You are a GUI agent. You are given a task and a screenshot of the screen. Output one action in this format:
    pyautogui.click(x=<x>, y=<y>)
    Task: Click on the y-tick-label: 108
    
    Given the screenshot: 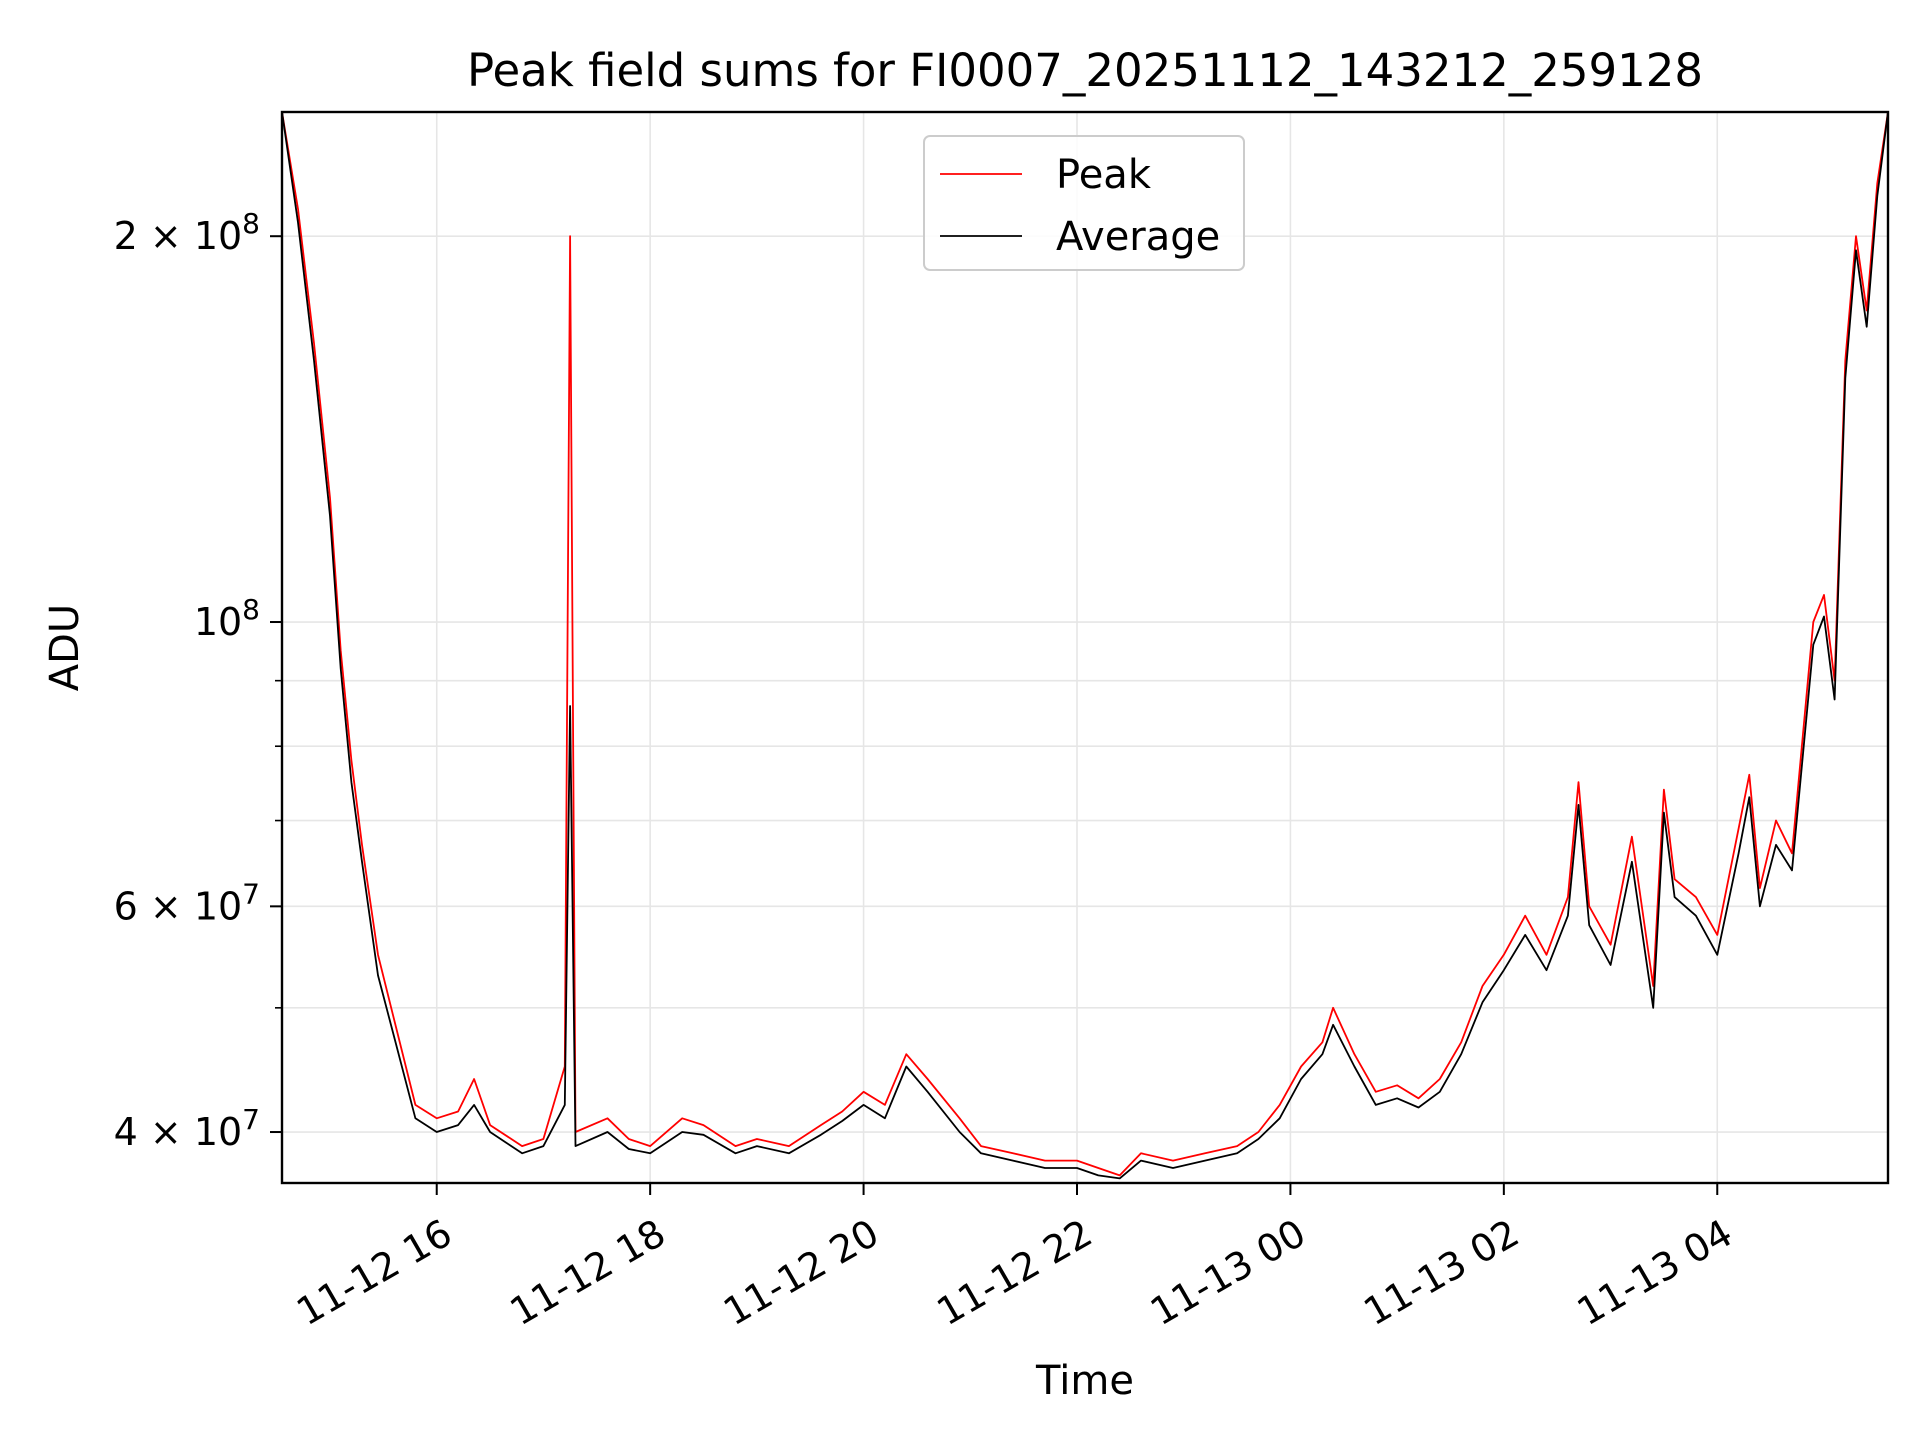 What is the action you would take?
    pyautogui.click(x=227, y=618)
    